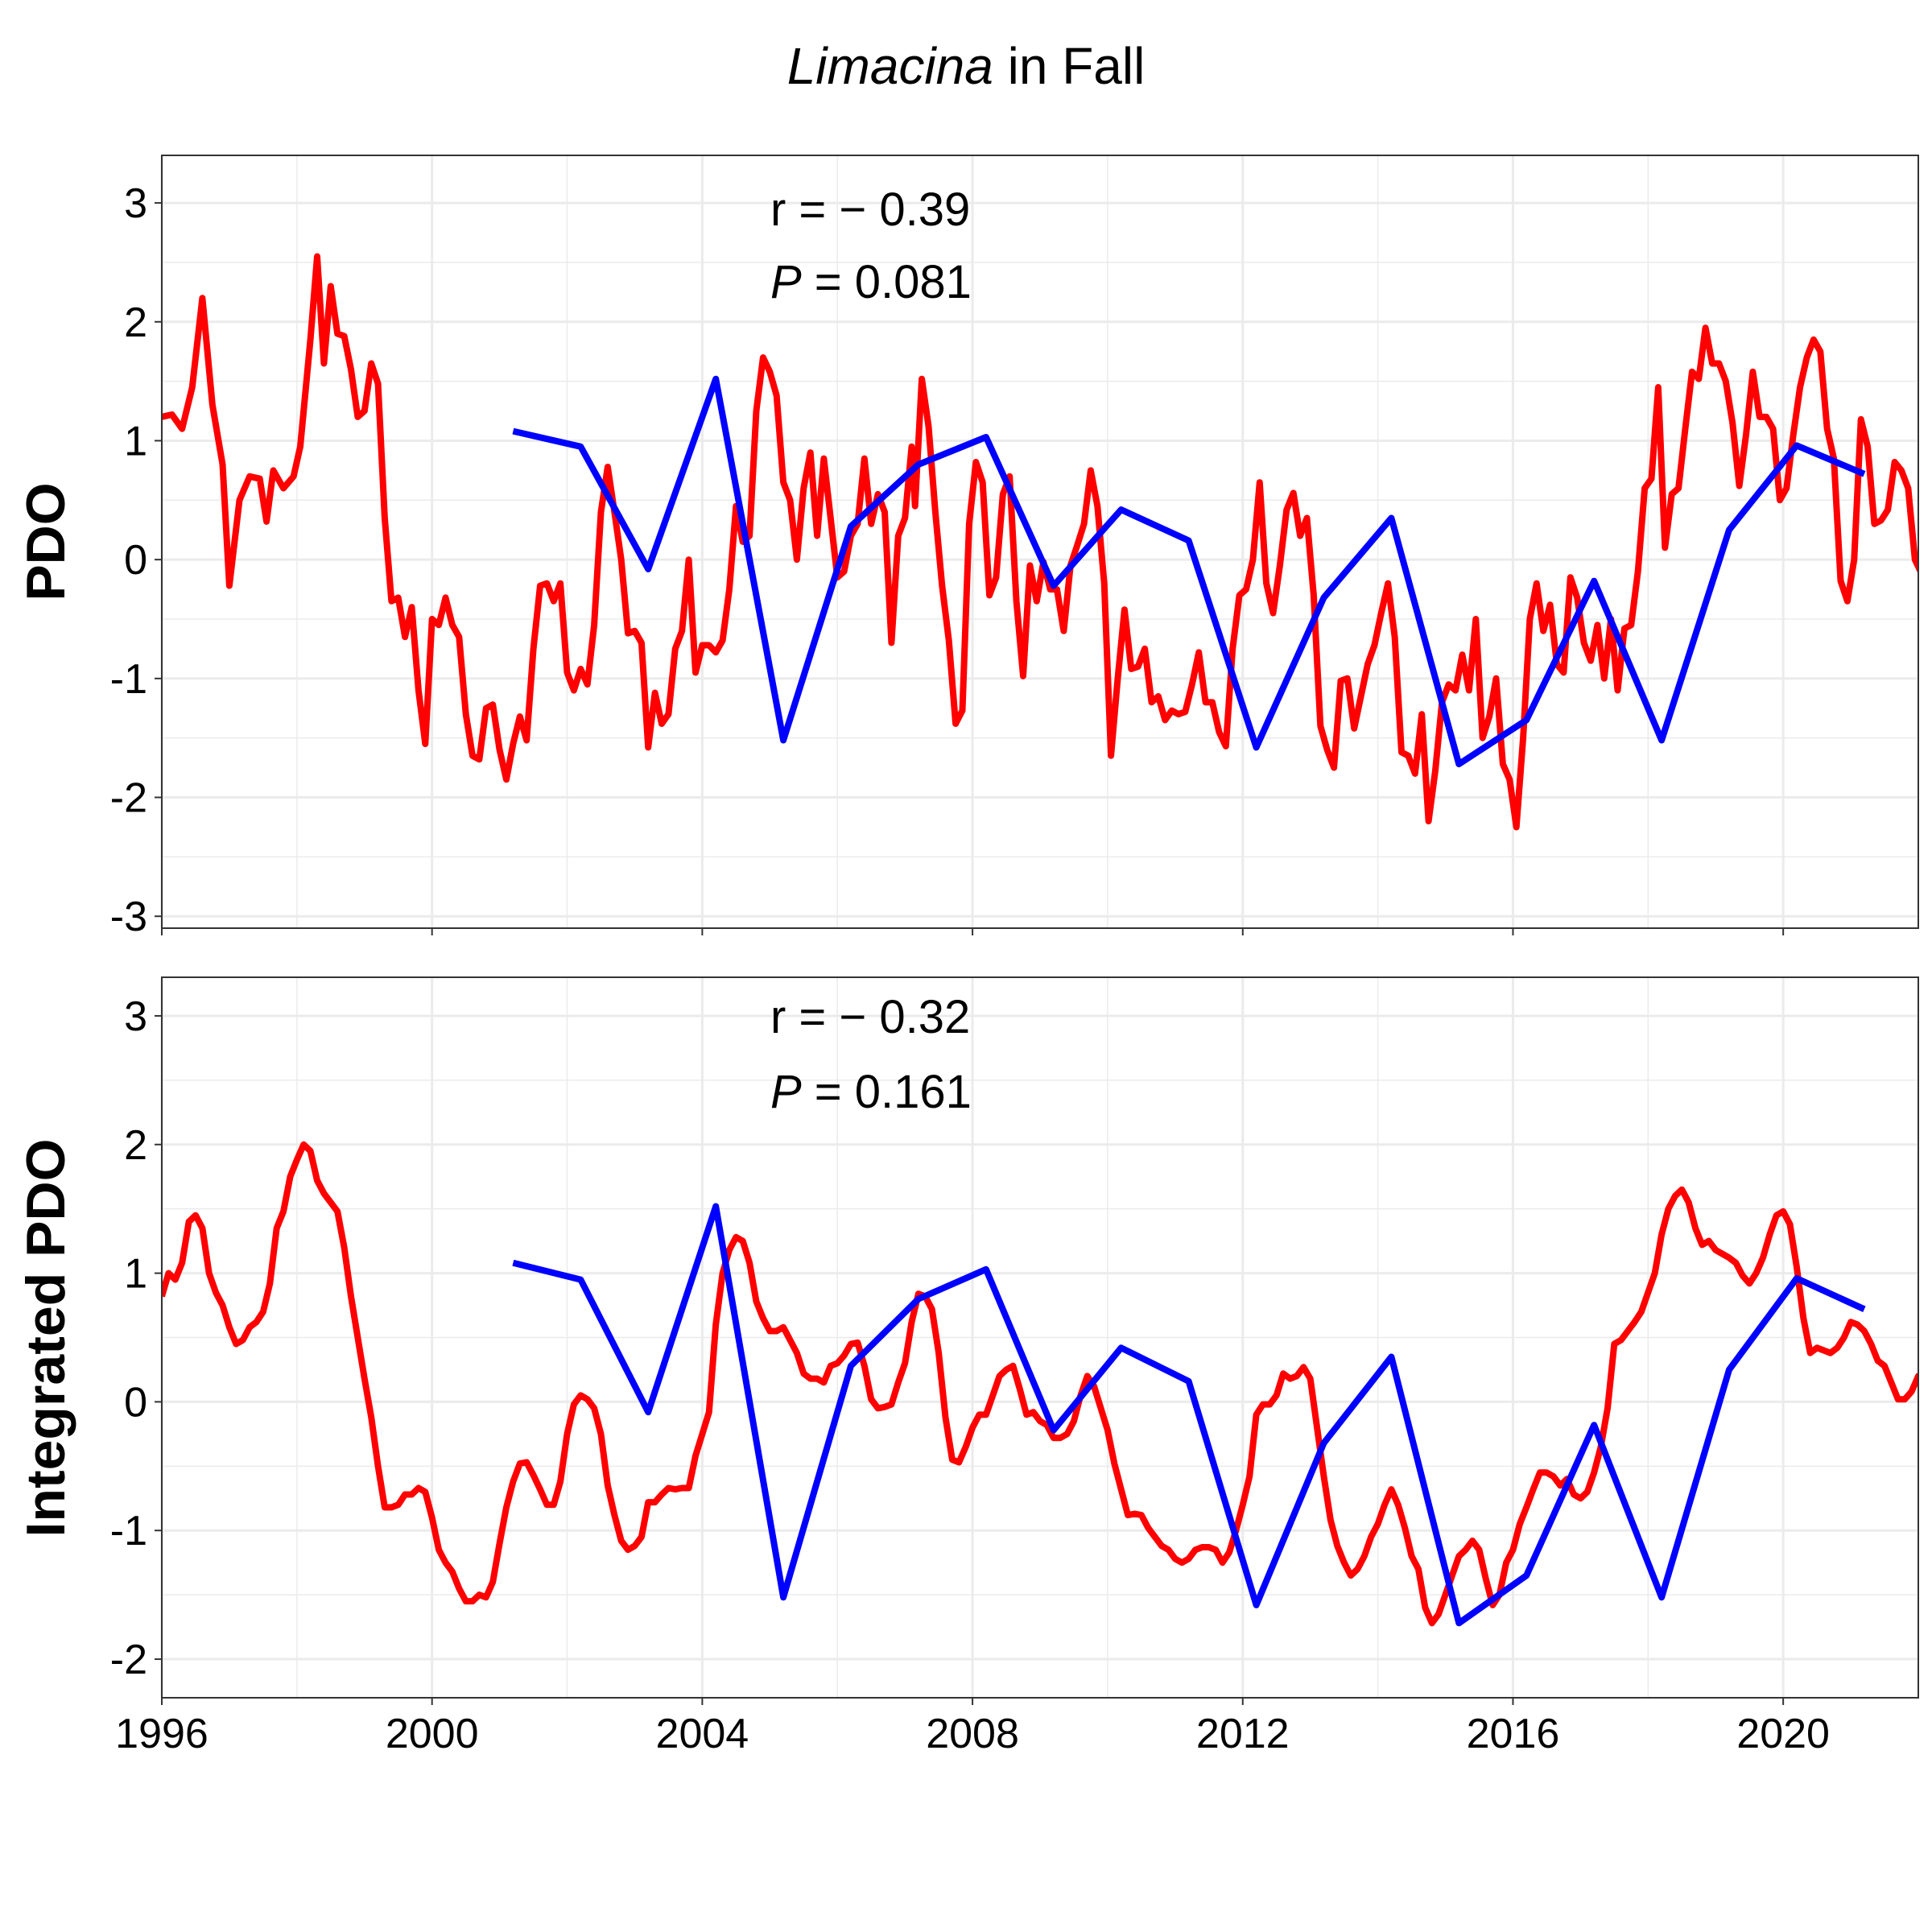  What do you see at coordinates (45, 541) in the screenshot?
I see `y-axis-label: PDO` at bounding box center [45, 541].